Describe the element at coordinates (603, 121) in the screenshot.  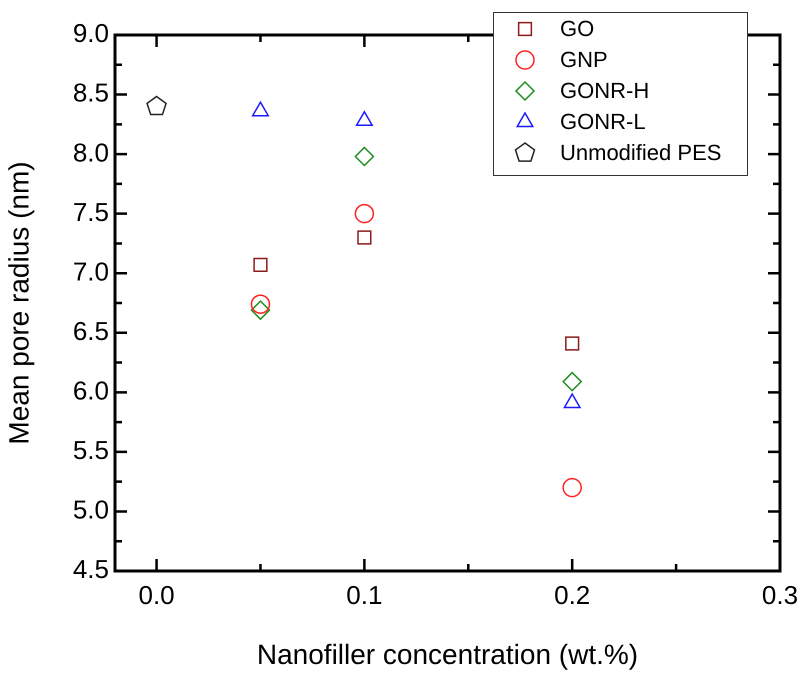
I see `legend-label: GONR-L` at that location.